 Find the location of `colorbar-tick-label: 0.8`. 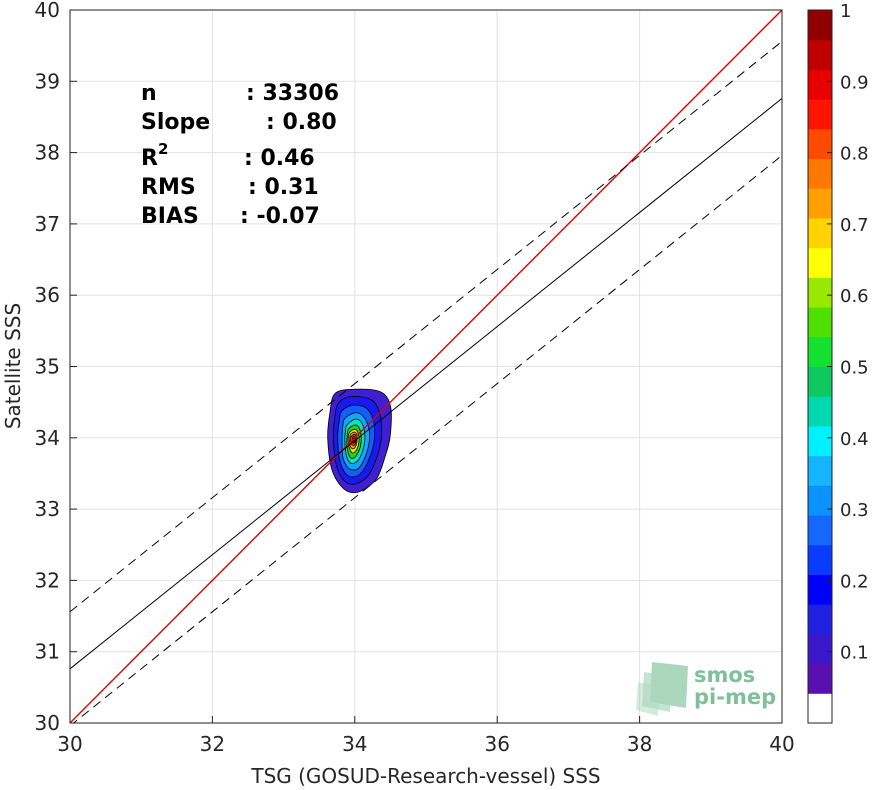

colorbar-tick-label: 0.8 is located at coordinates (854, 154).